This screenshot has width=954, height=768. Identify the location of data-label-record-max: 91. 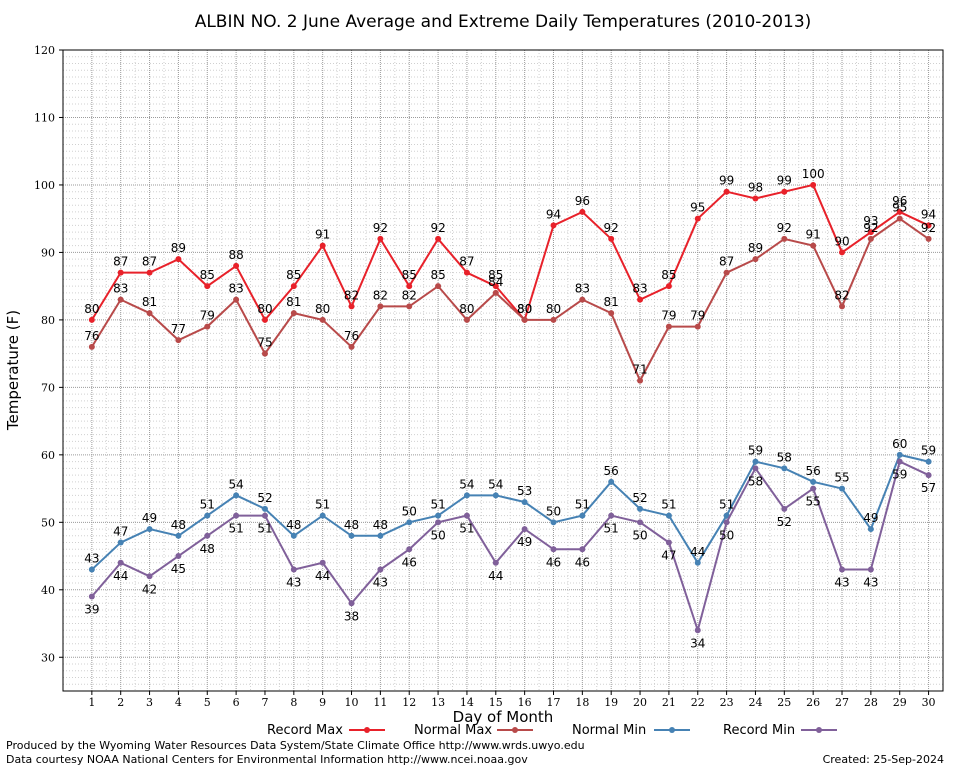
(322, 235).